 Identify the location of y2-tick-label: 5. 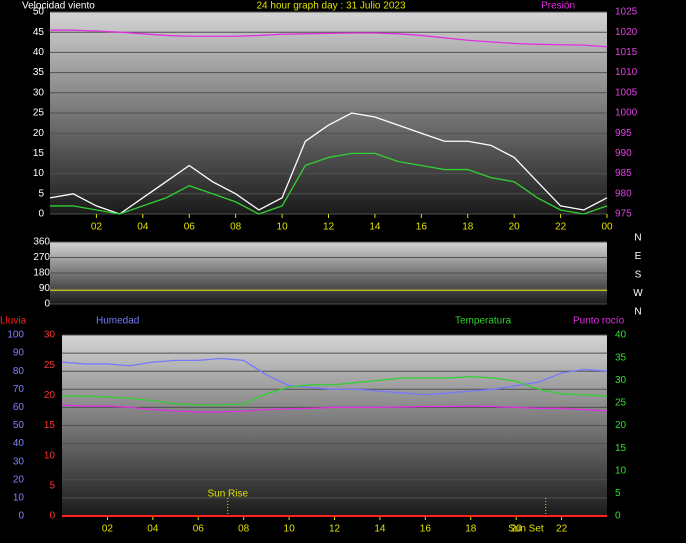
(52, 485).